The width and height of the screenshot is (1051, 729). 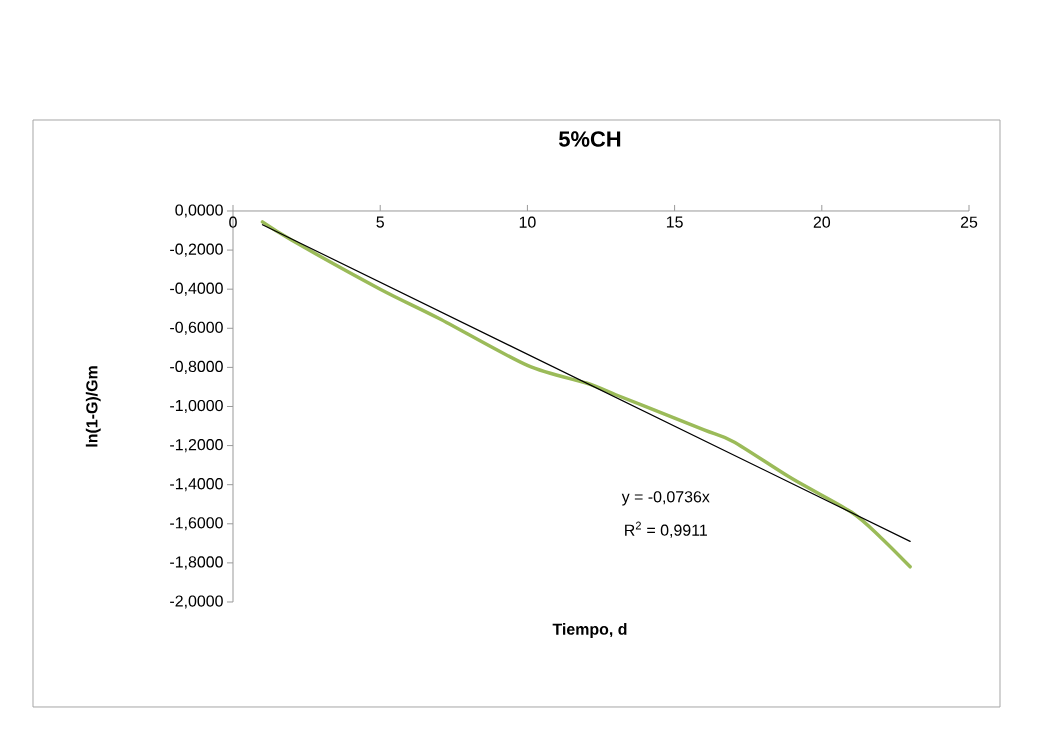 What do you see at coordinates (674, 222) in the screenshot?
I see `x-tick-label: 15` at bounding box center [674, 222].